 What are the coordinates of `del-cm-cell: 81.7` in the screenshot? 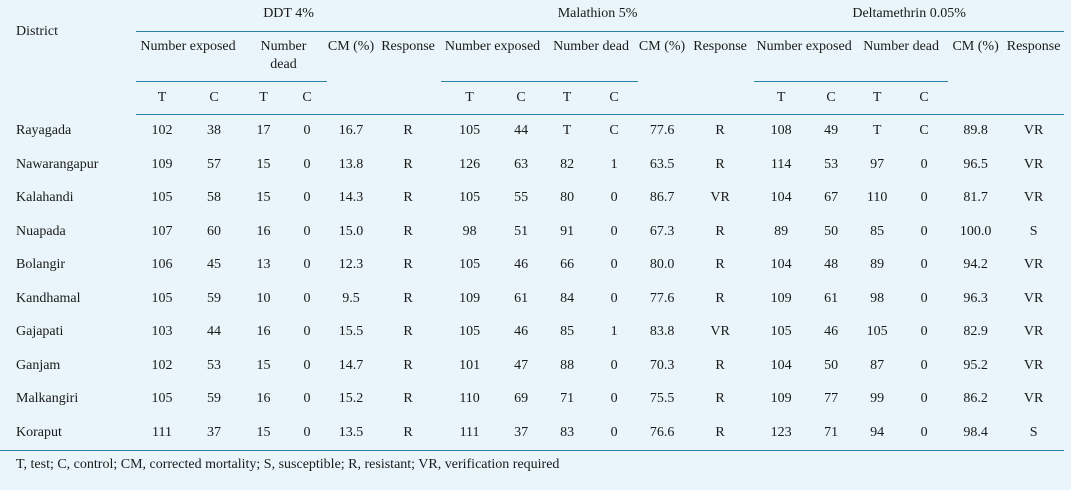 It's located at (975, 198).